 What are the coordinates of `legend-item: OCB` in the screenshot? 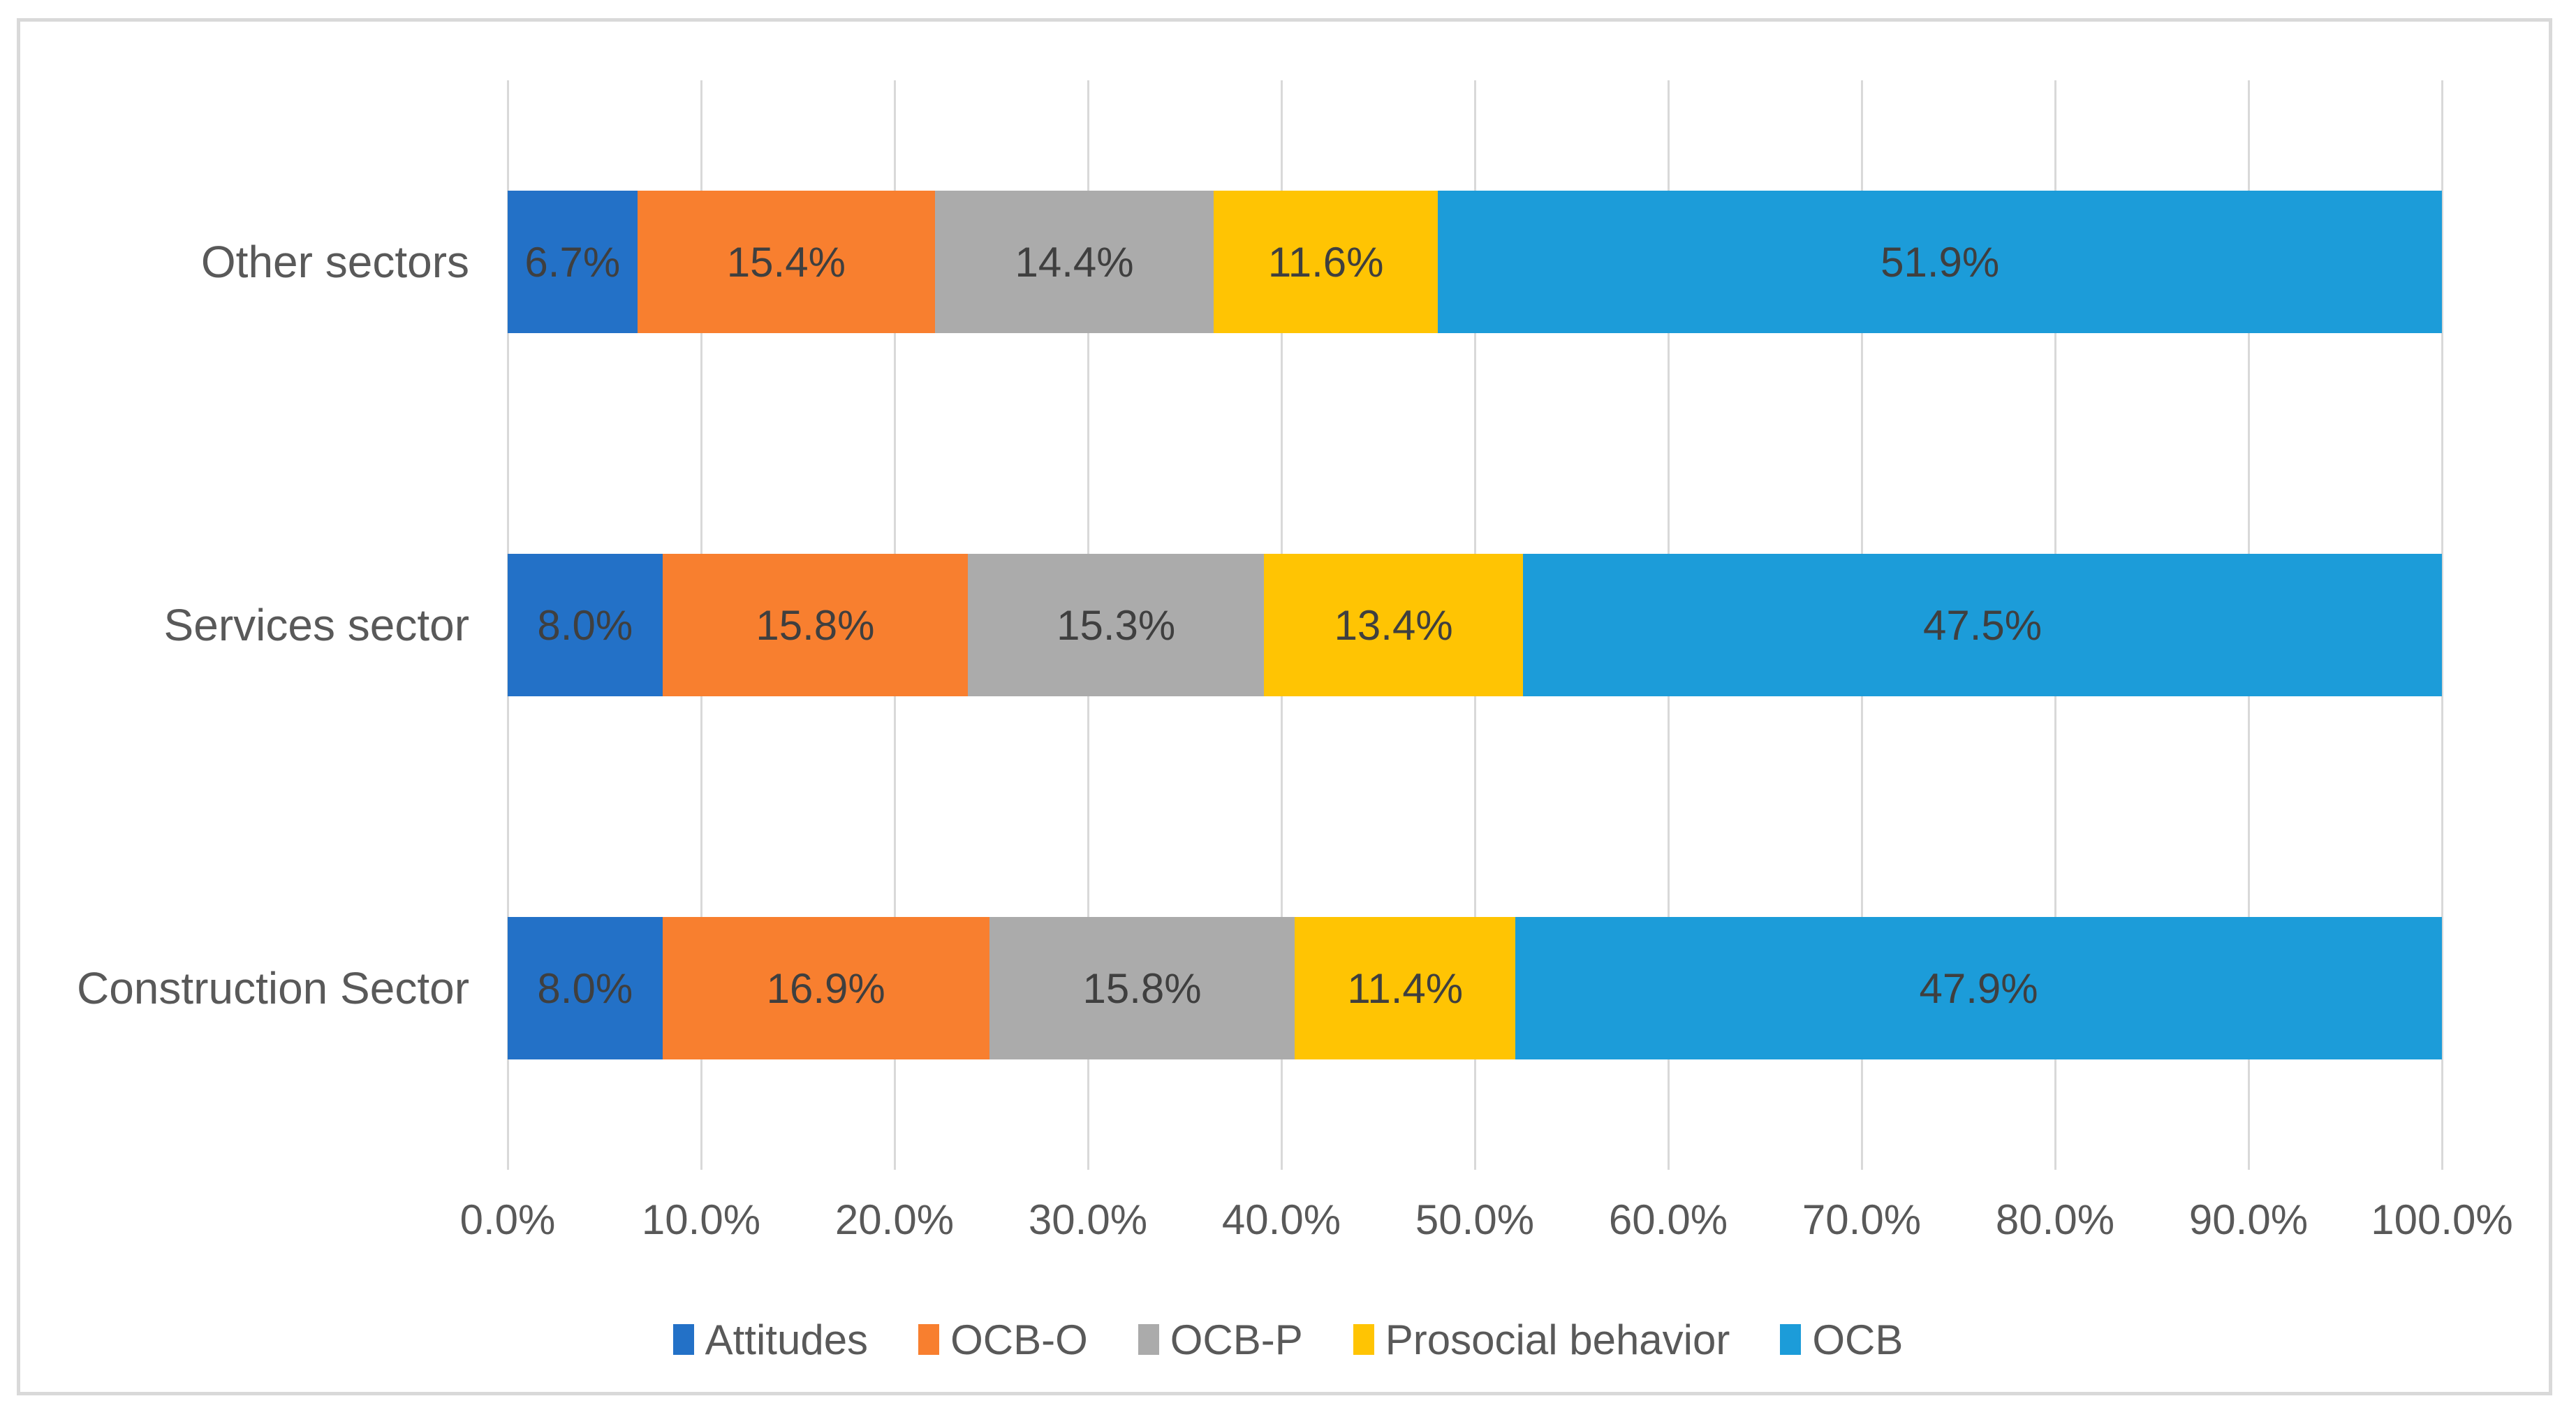 It's located at (1841, 1340).